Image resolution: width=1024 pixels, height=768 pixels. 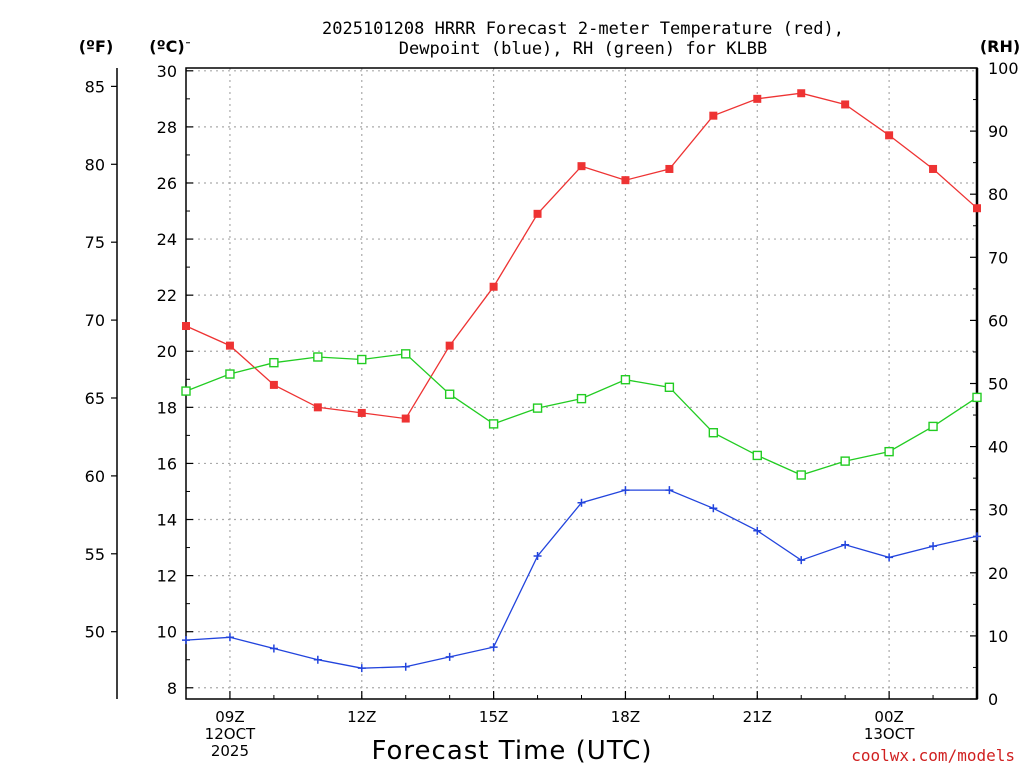 What do you see at coordinates (95, 632) in the screenshot?
I see `fahrenheit-tick-label: 50` at bounding box center [95, 632].